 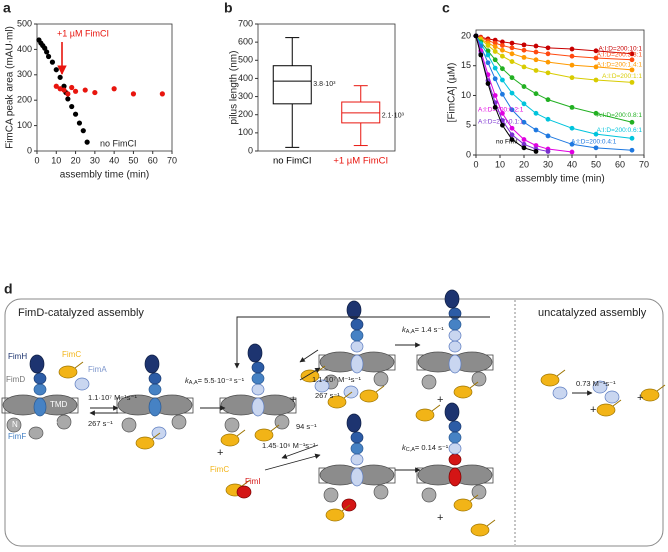 What do you see at coordinates (245, 132) in the screenshot?
I see `y-tick-label: 100` at bounding box center [245, 132].